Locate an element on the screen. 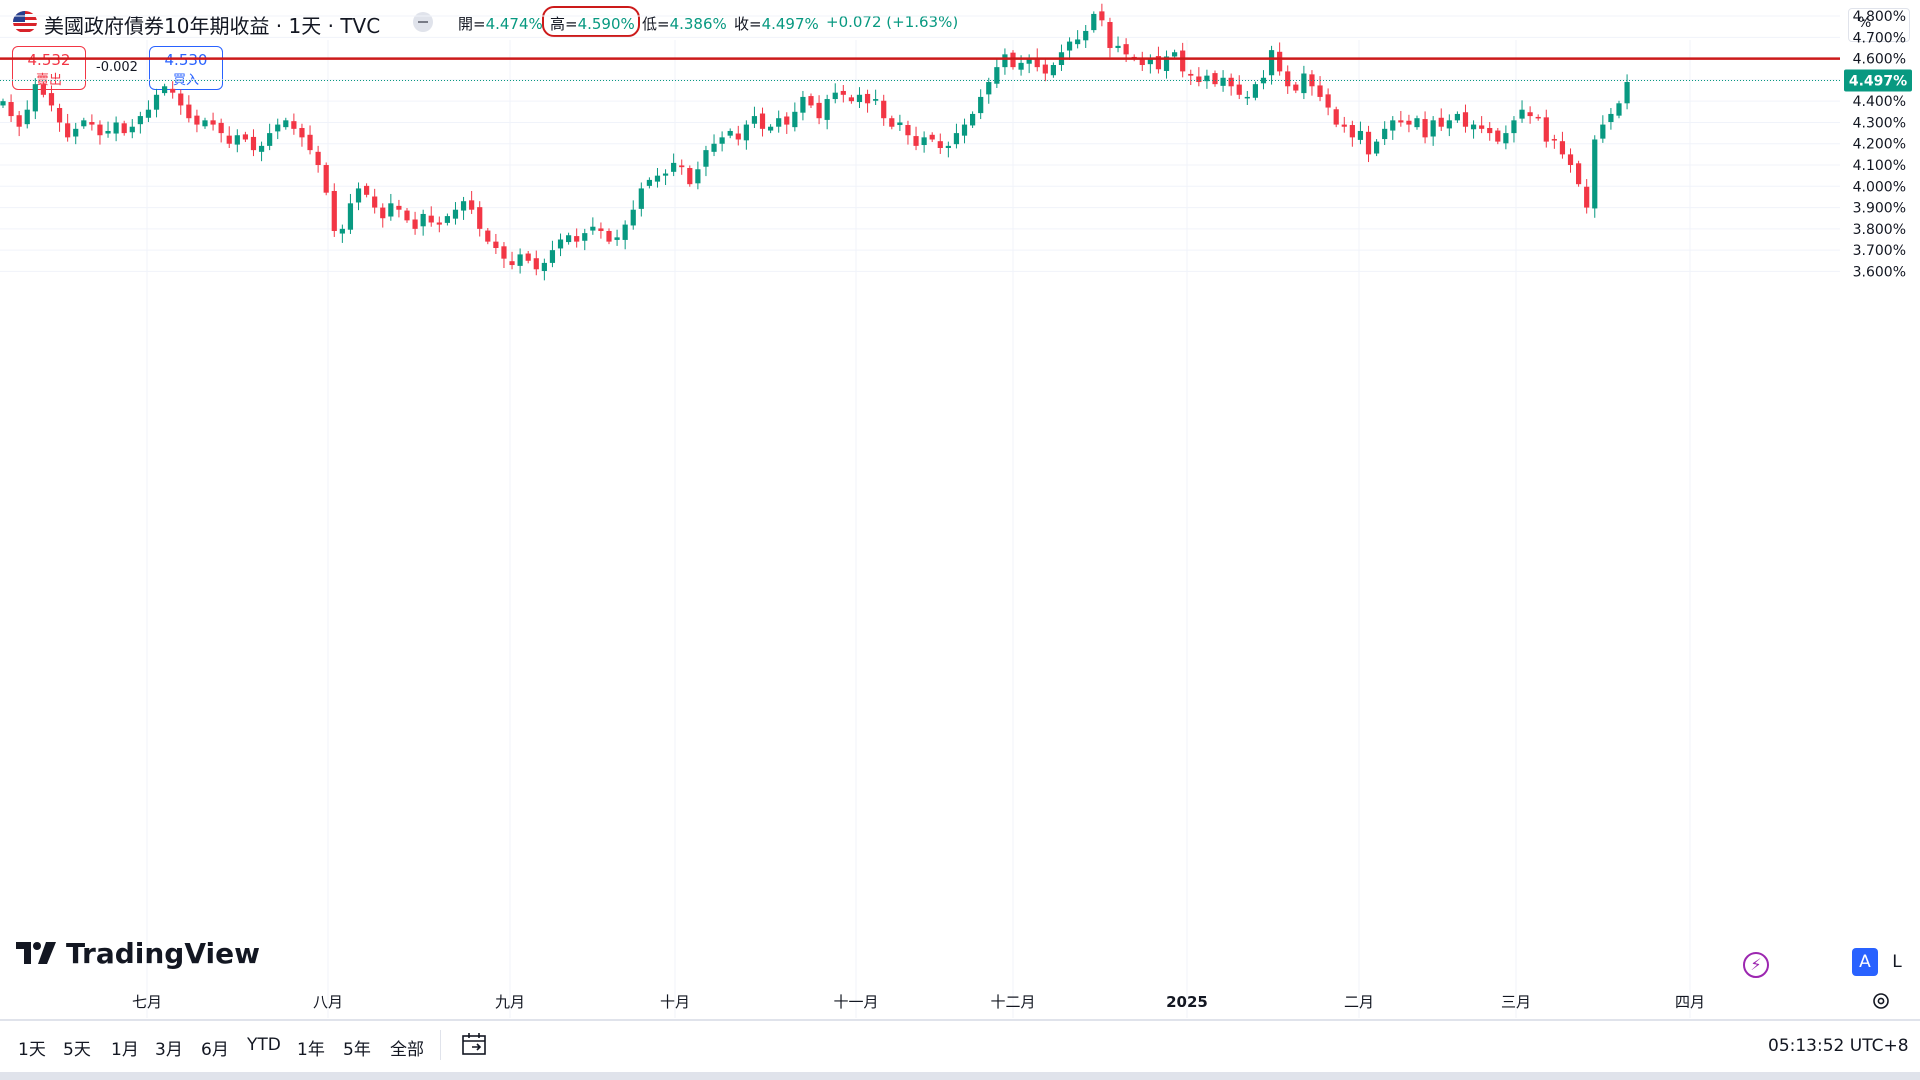 This screenshot has width=1920, height=1080. settings-gear-icon is located at coordinates (1881, 1001).